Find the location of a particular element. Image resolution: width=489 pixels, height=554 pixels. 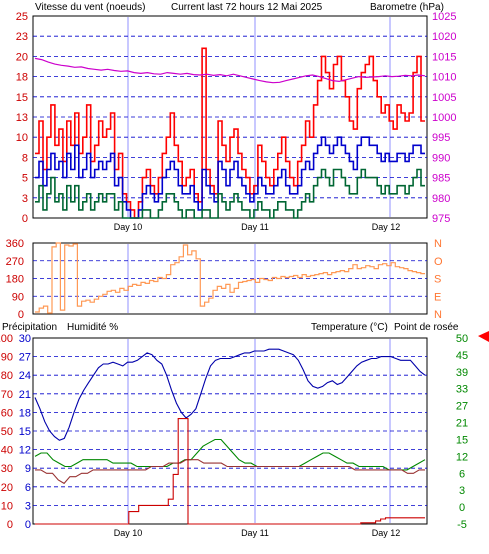

thermo-panel-y2tick: 6 is located at coordinates (462, 474).